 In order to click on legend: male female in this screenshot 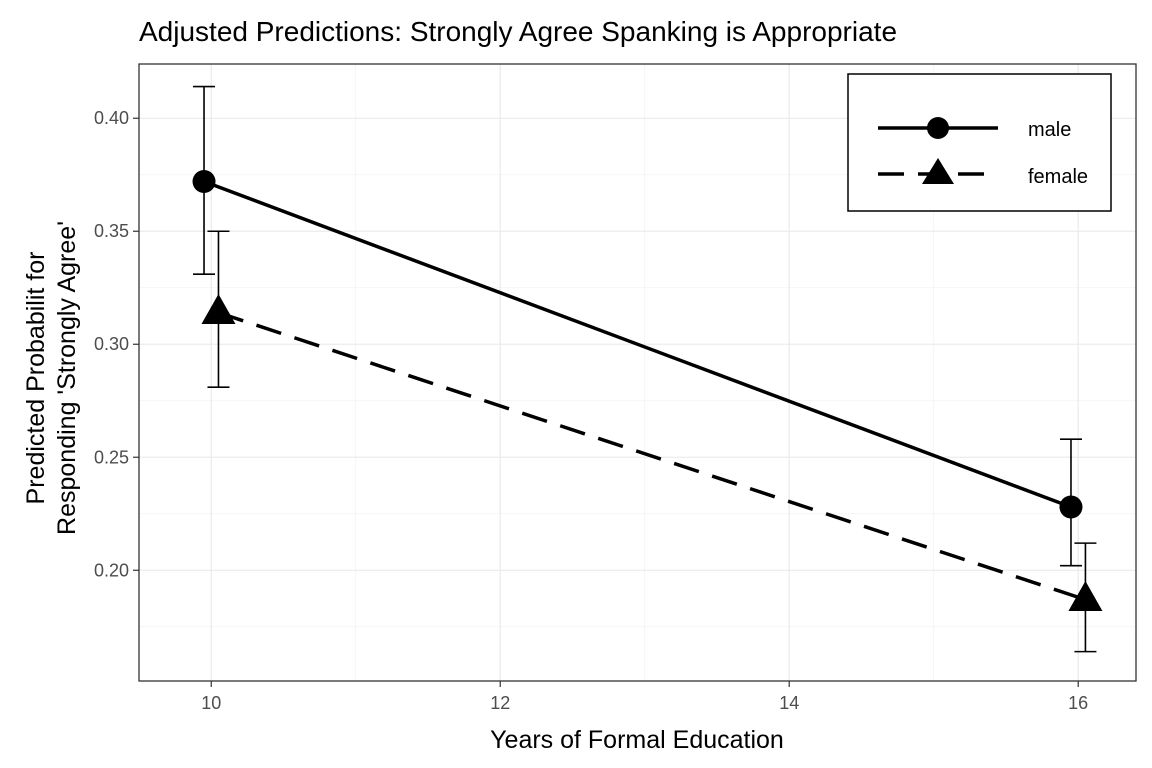, I will do `click(979, 142)`.